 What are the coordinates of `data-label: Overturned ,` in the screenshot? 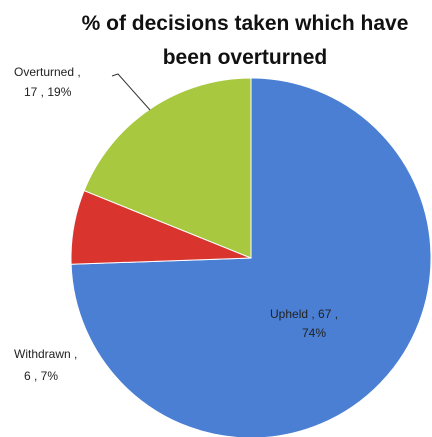 It's located at (47, 72).